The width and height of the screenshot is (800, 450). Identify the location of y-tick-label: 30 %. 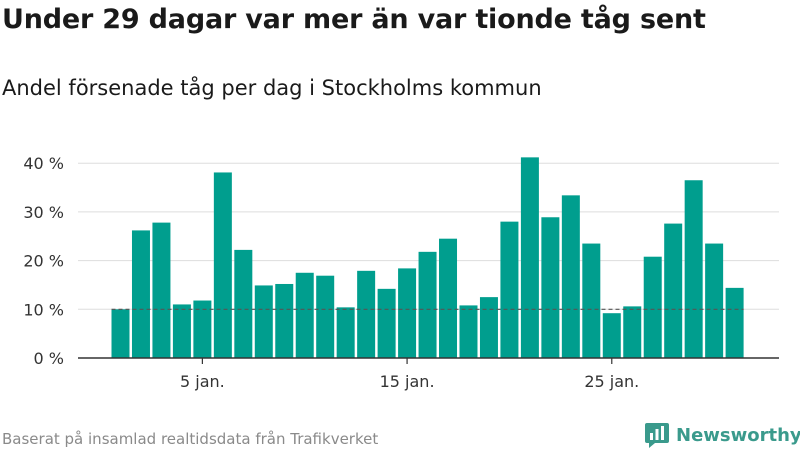
(43, 212).